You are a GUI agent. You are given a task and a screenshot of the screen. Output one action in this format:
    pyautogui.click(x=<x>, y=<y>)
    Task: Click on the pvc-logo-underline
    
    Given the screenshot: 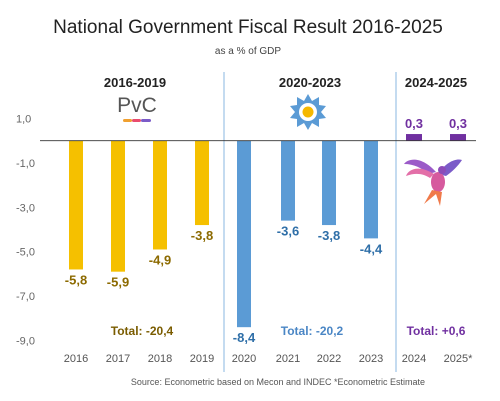 What is the action you would take?
    pyautogui.click(x=137, y=120)
    